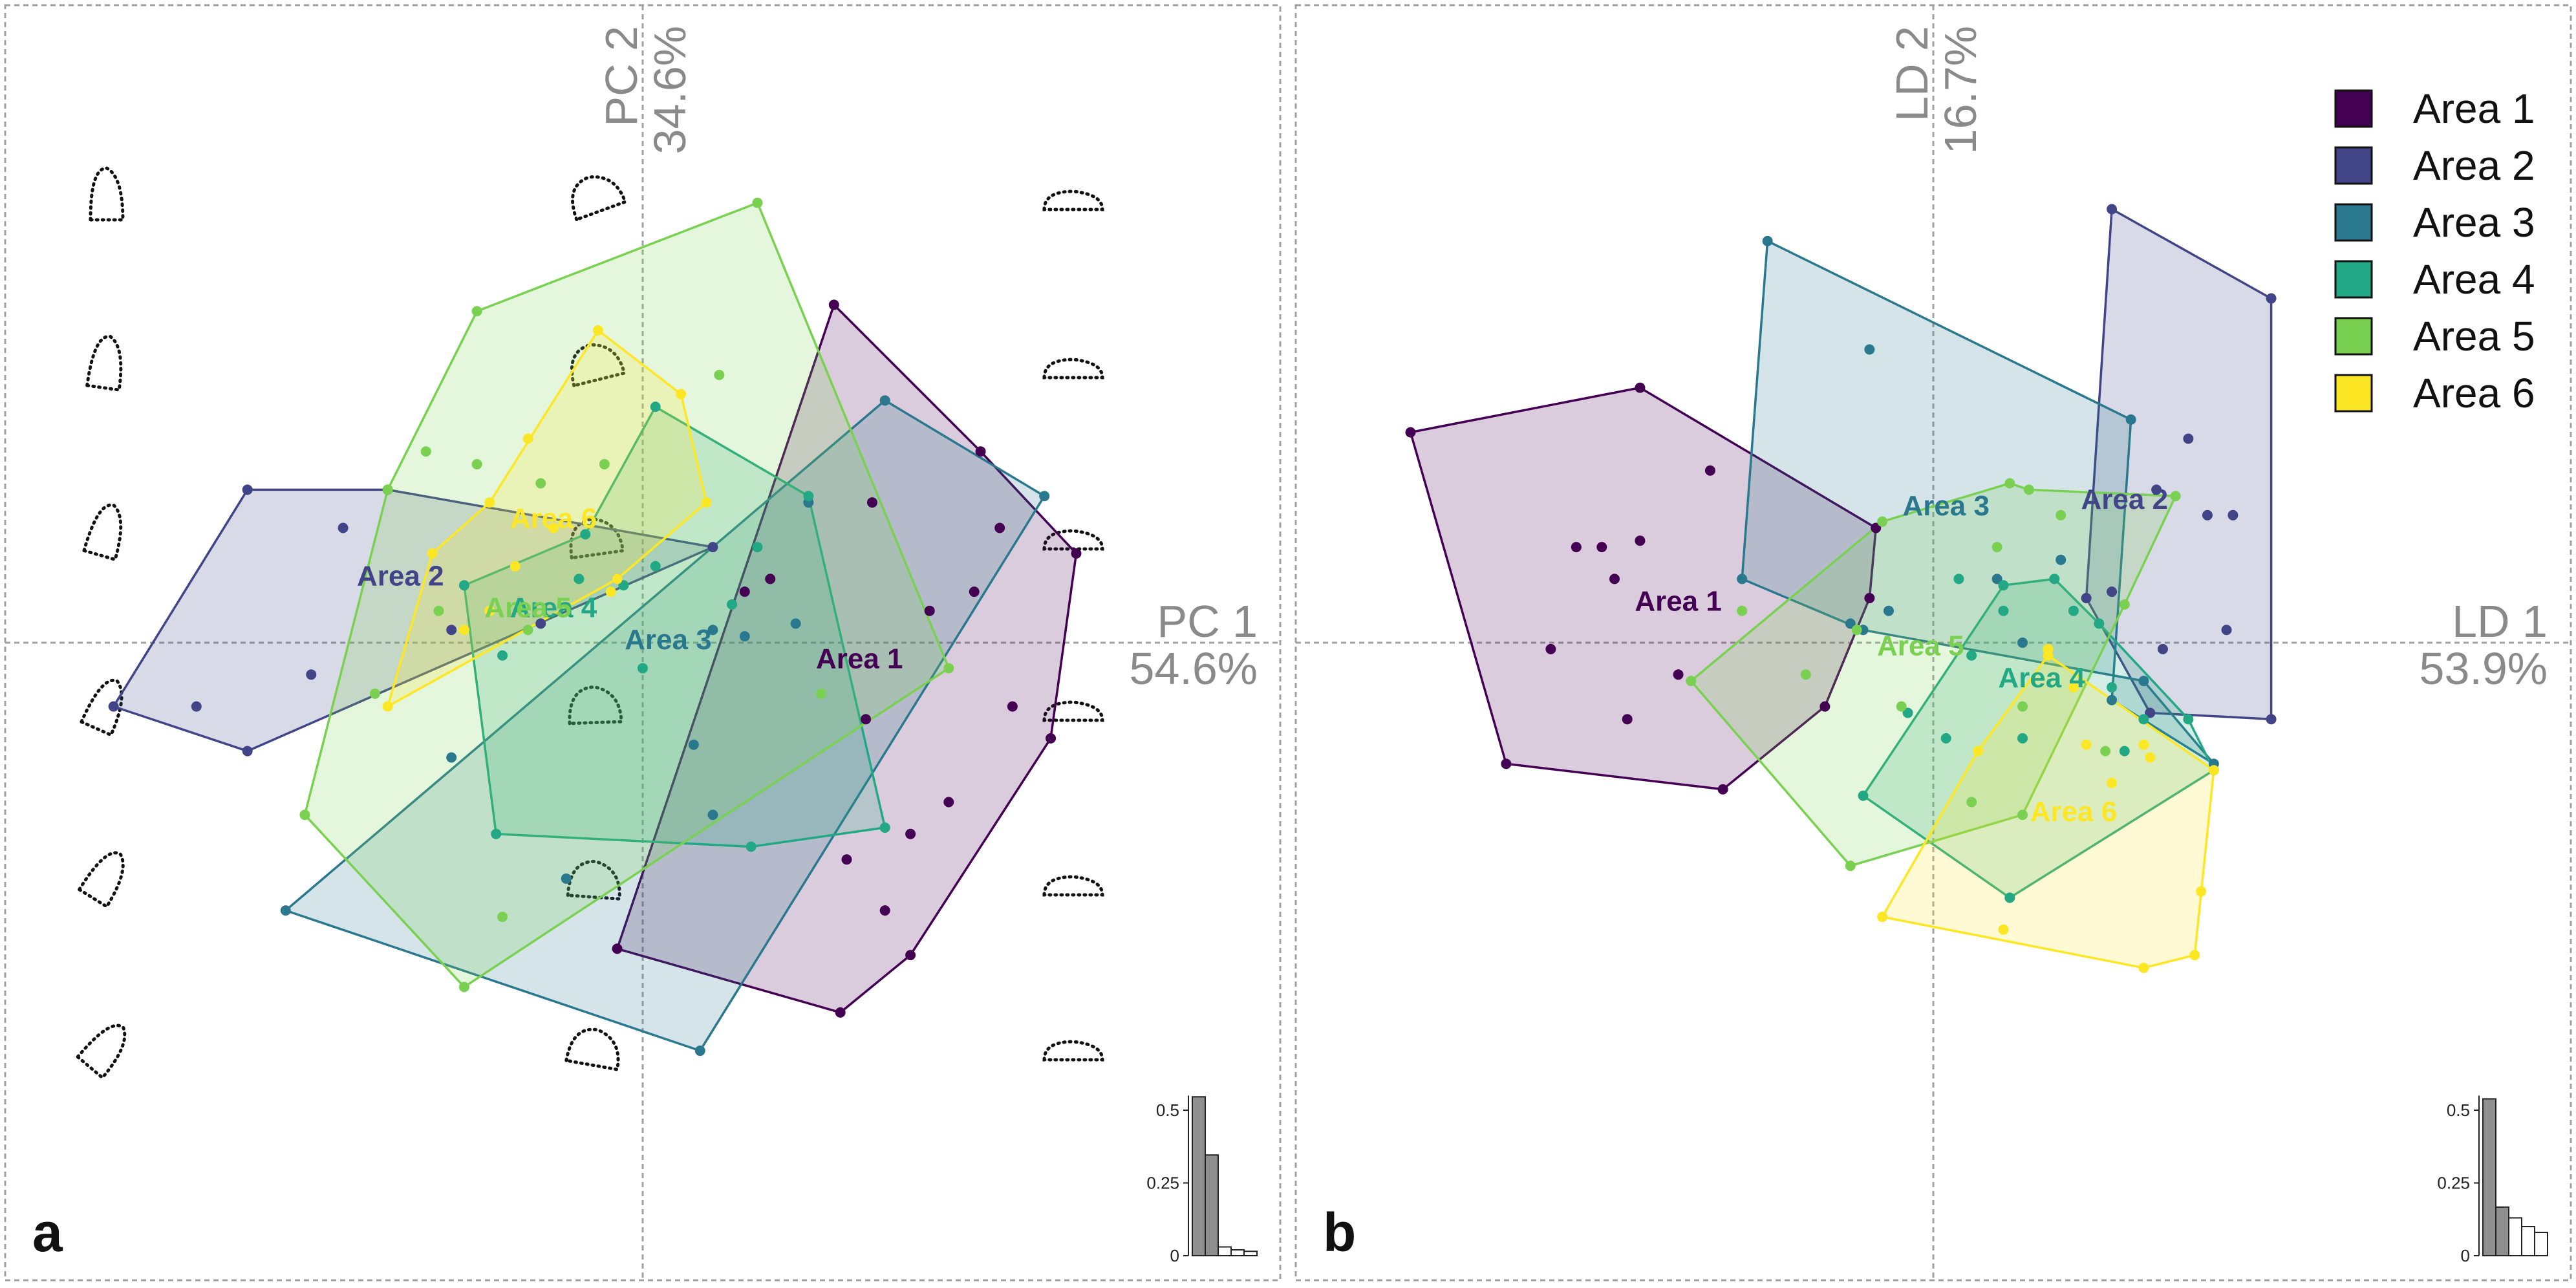  What do you see at coordinates (528, 608) in the screenshot?
I see `panel-a-label-area-5: Area 5` at bounding box center [528, 608].